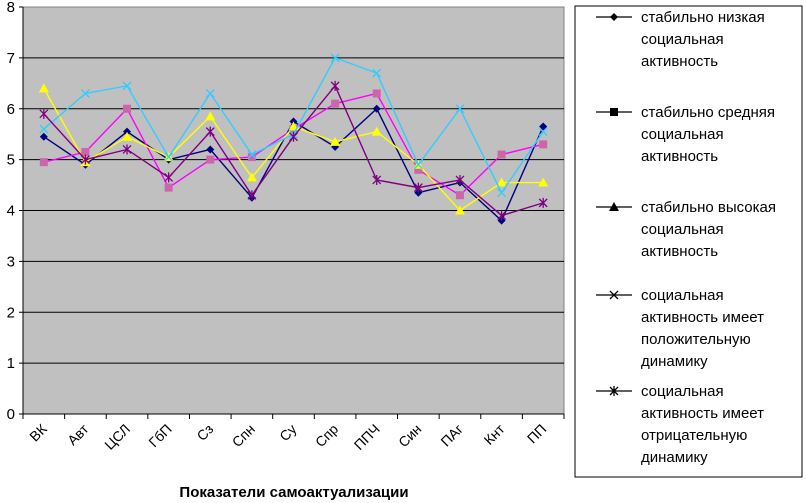 The height and width of the screenshot is (503, 806). What do you see at coordinates (679, 251) in the screenshot?
I see `legend-label-3: активность` at bounding box center [679, 251].